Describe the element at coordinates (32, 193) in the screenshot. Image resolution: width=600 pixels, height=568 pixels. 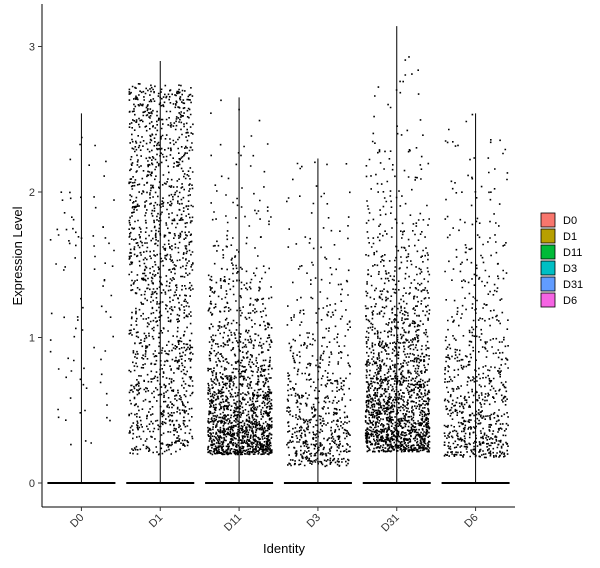
I see `y-tick-label: 2` at that location.